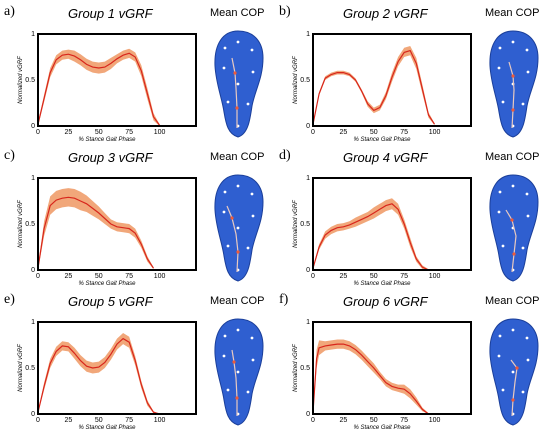 The image size is (550, 433). I want to click on chart-title: Group 5 vGRF, so click(110, 301).